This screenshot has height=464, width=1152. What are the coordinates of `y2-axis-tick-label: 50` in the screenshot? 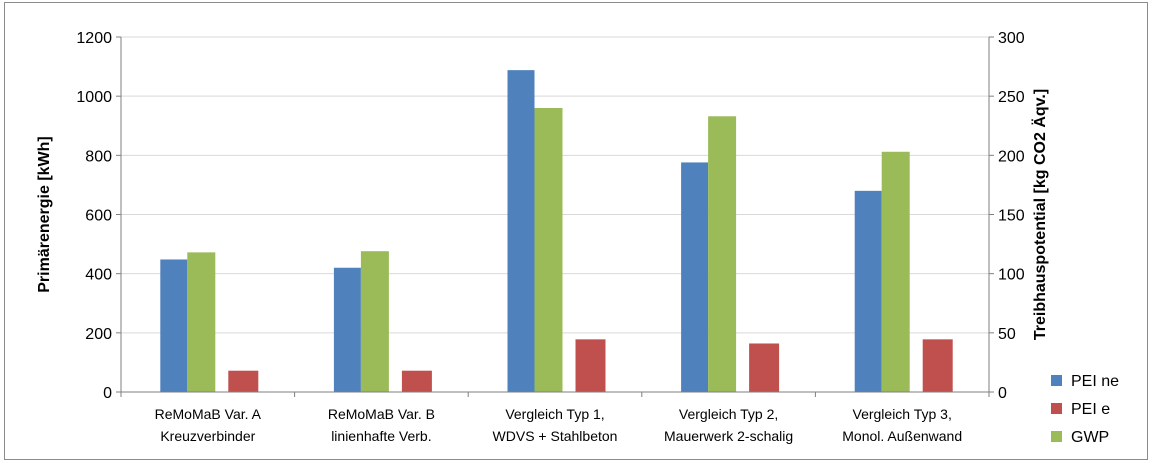 It's located at (1007, 334).